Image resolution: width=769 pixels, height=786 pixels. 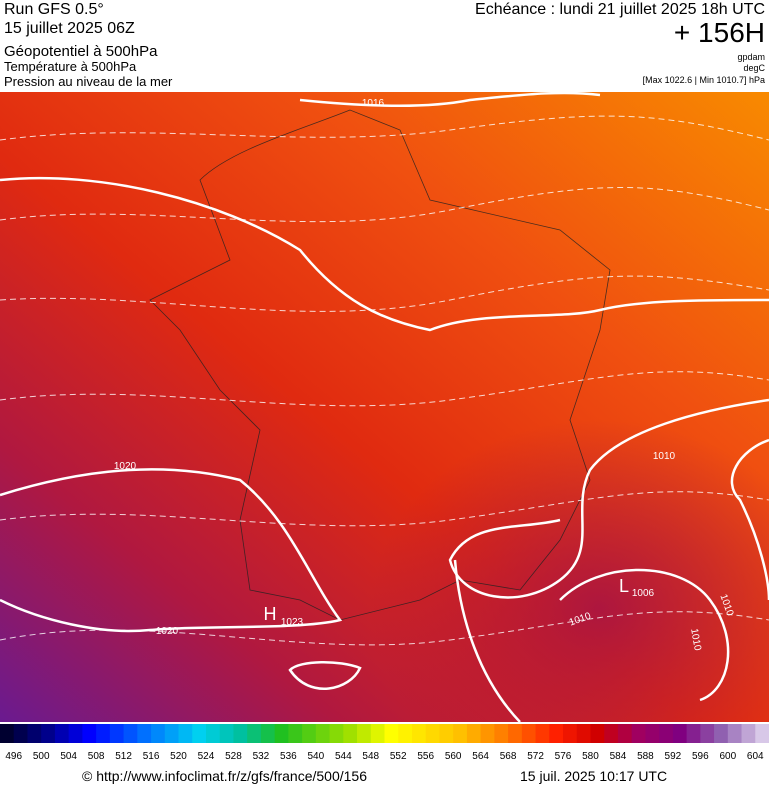 What do you see at coordinates (373, 103) in the screenshot?
I see `isobar-label: 1016` at bounding box center [373, 103].